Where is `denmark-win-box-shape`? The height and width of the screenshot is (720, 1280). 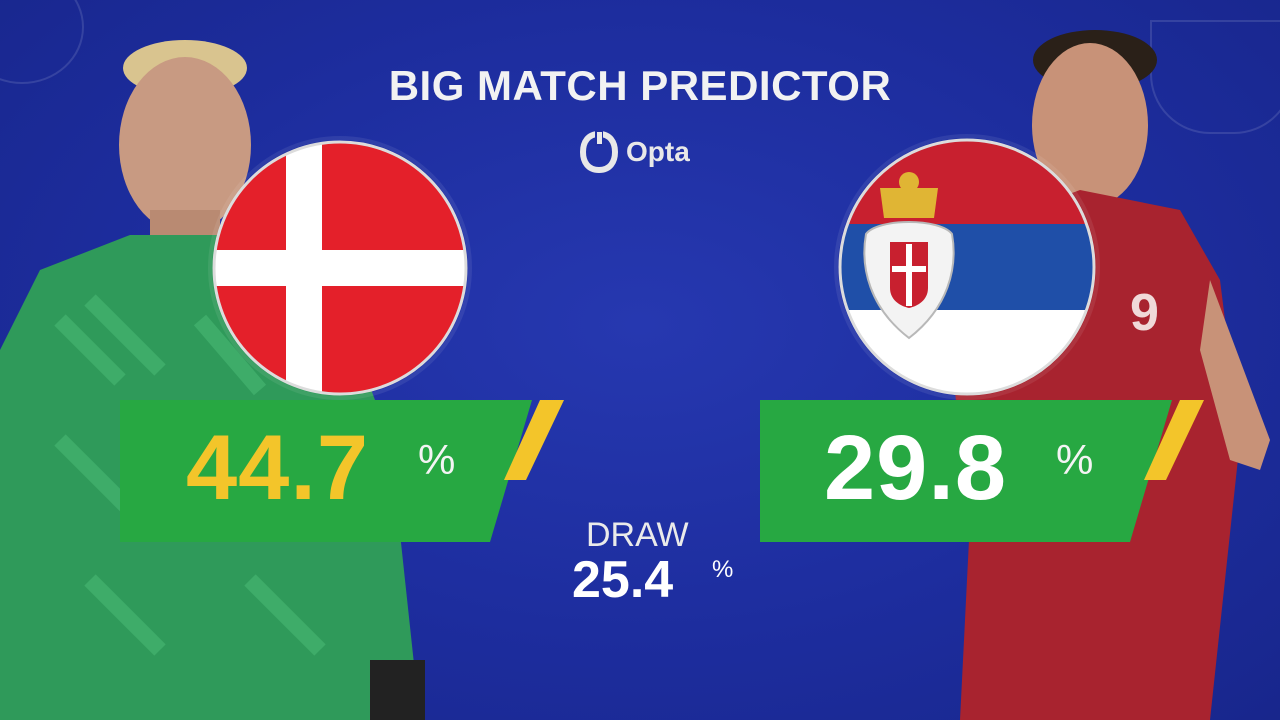 denmark-win-box-shape is located at coordinates (342, 471).